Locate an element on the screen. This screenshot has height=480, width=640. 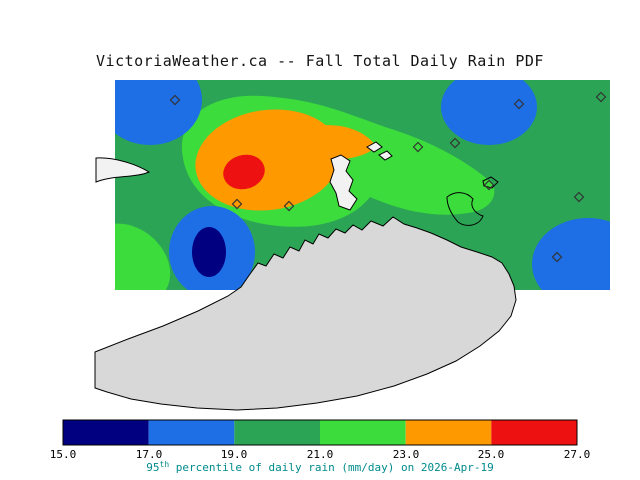
colorbar-tick-label: 19.0 is located at coordinates (234, 454).